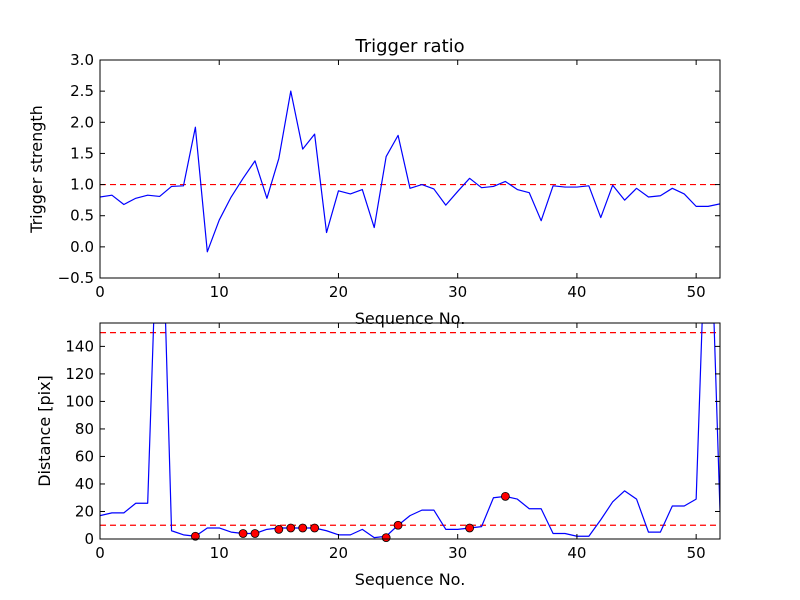  What do you see at coordinates (82, 122) in the screenshot?
I see `y-tick-label: 2.0` at bounding box center [82, 122].